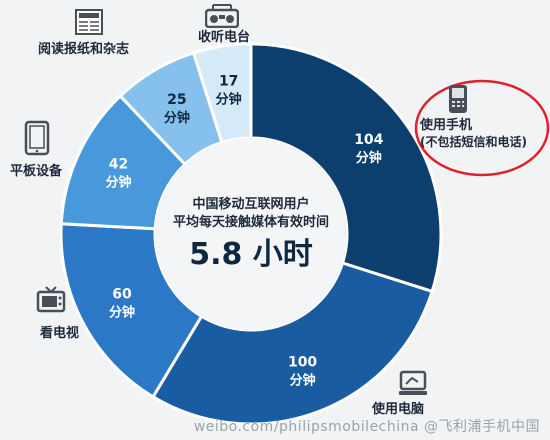 The width and height of the screenshot is (550, 440). What do you see at coordinates (473, 142) in the screenshot?
I see `label-phone-line2: (不包括短信和电话)` at bounding box center [473, 142].